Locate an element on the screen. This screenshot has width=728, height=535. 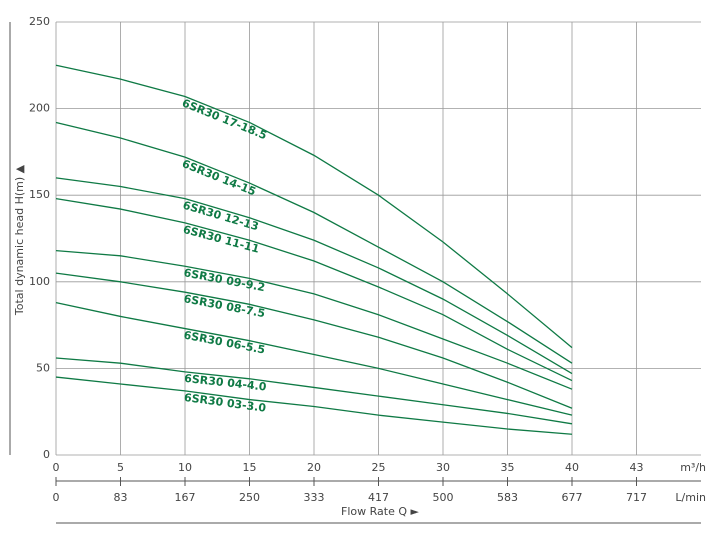
x2-tick-label: 250 is located at coordinates (249, 497).